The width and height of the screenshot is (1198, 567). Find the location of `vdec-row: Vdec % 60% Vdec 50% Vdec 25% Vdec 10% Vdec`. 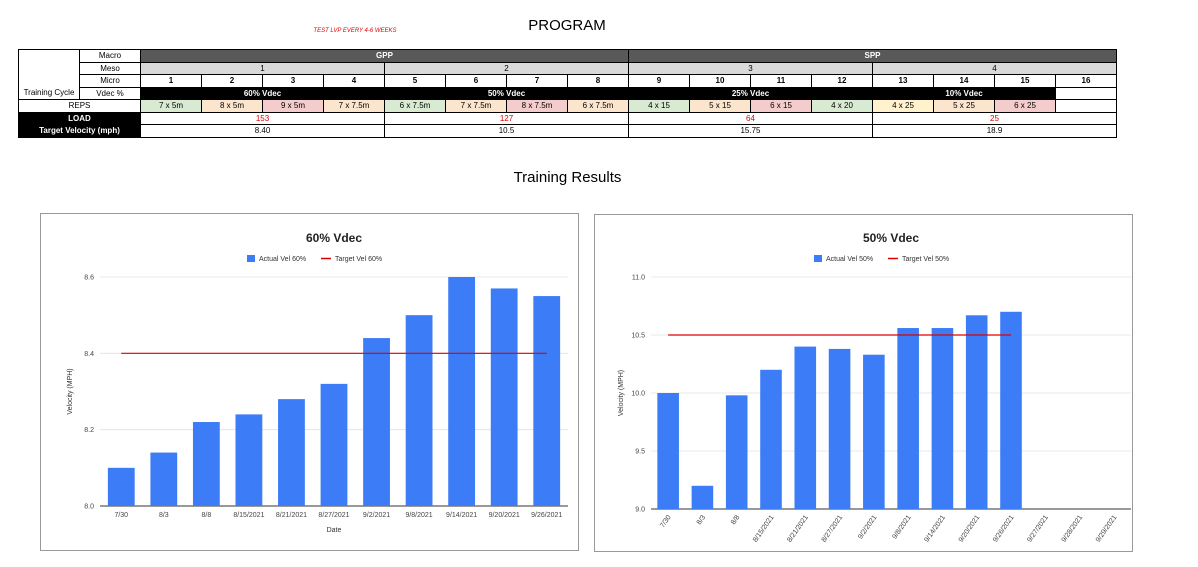

vdec-row: Vdec % 60% Vdec 50% Vdec 25% Vdec 10% Vdec is located at coordinates (568, 93).